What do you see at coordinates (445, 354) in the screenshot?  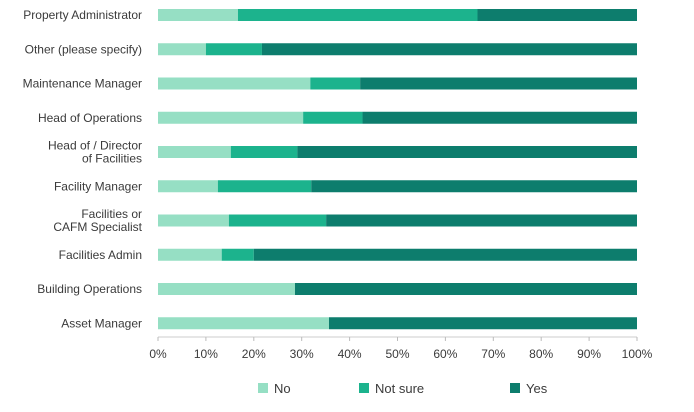 I see `x-tick-label: 60%` at bounding box center [445, 354].